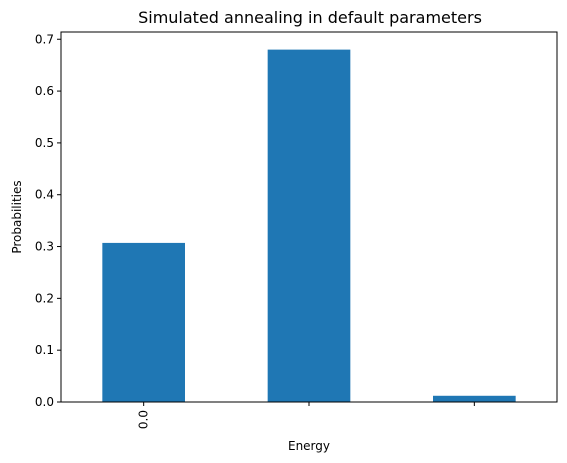 The width and height of the screenshot is (567, 463). What do you see at coordinates (44, 298) in the screenshot?
I see `y-tick-label: 0.2` at bounding box center [44, 298].